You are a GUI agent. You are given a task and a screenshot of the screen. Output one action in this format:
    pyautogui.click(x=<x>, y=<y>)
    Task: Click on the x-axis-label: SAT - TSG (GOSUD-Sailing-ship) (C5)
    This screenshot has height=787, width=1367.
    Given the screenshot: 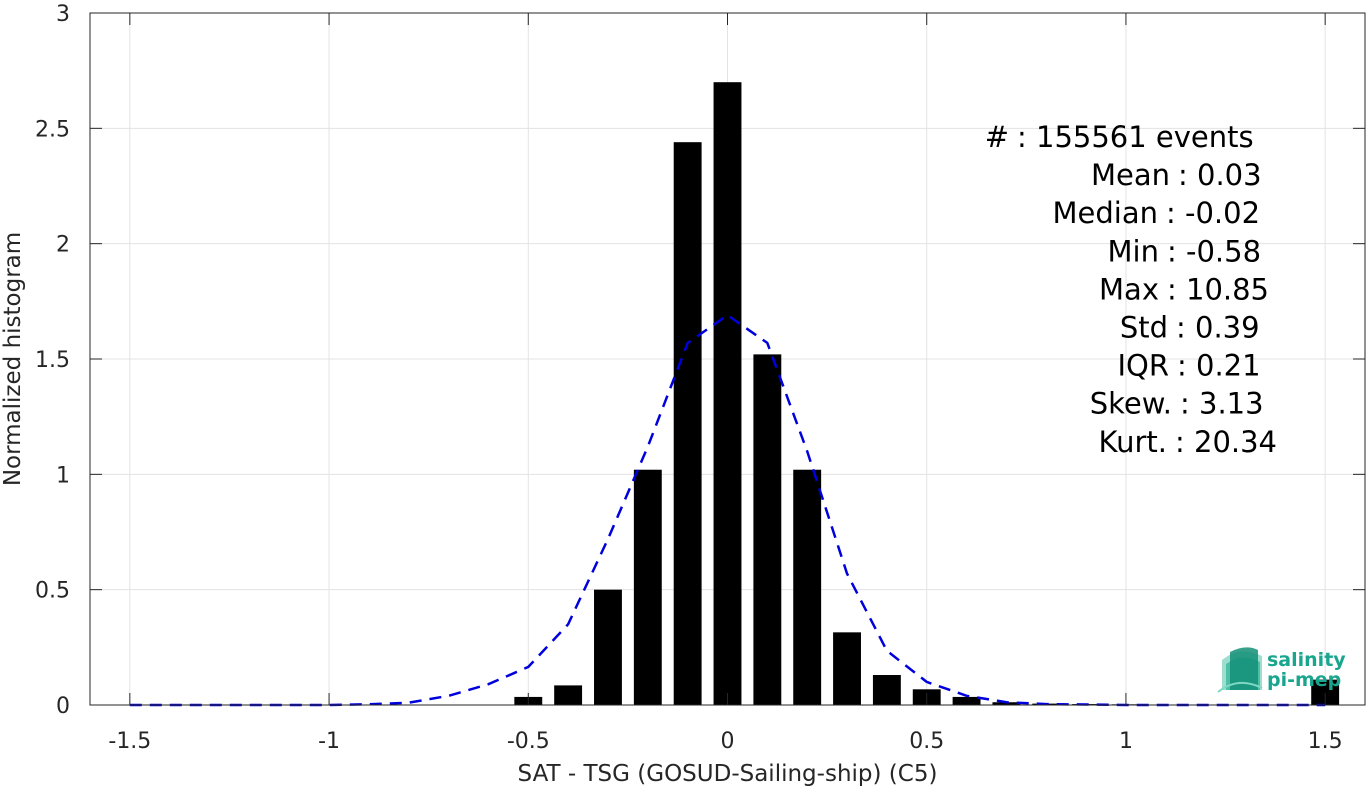 What is the action you would take?
    pyautogui.click(x=728, y=774)
    